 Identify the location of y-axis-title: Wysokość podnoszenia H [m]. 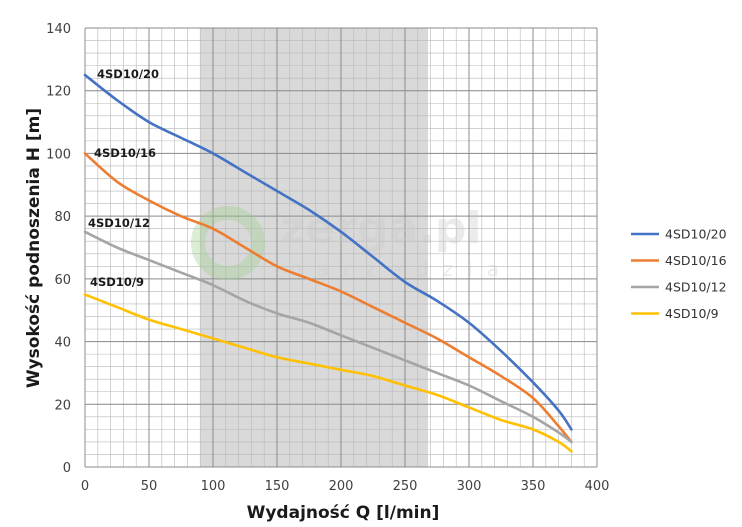
(34, 248).